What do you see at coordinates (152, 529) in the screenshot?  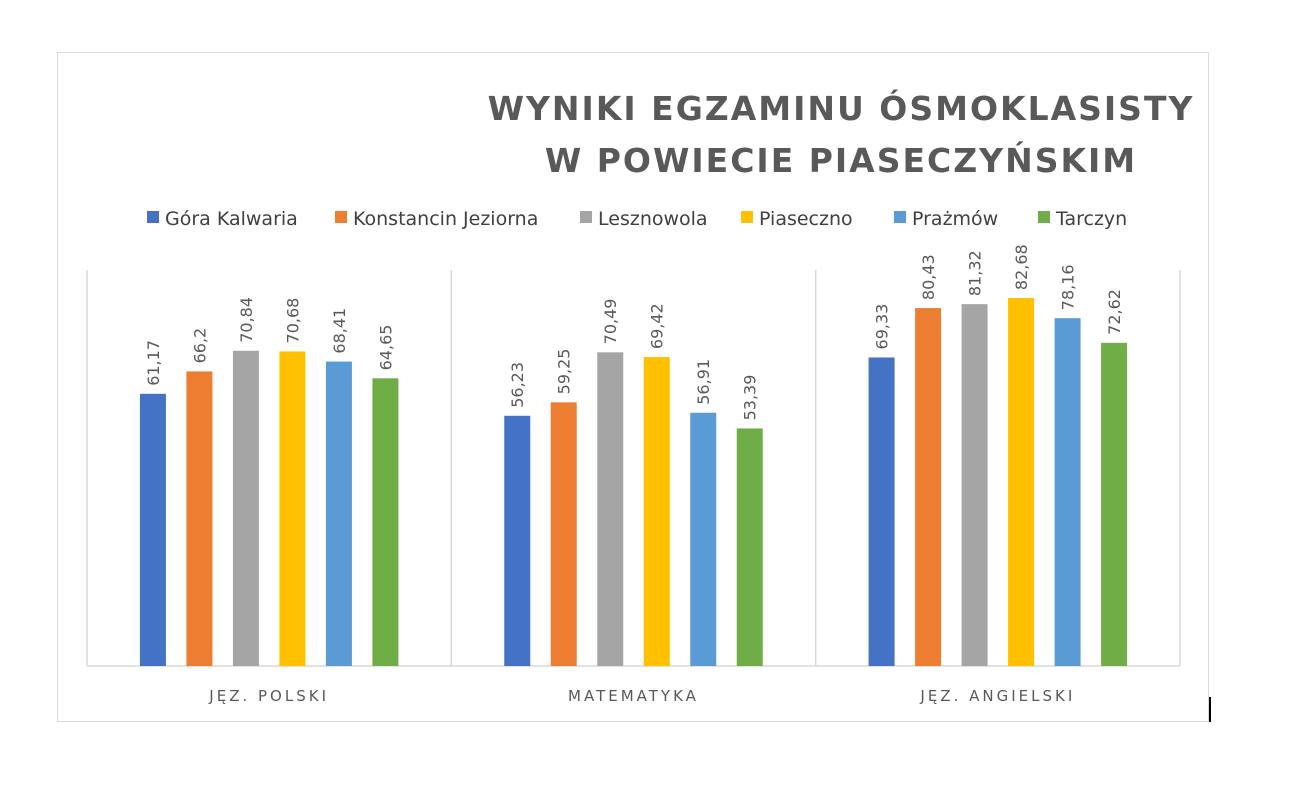 I see `bar-gora-kalwaria-jez-polski` at bounding box center [152, 529].